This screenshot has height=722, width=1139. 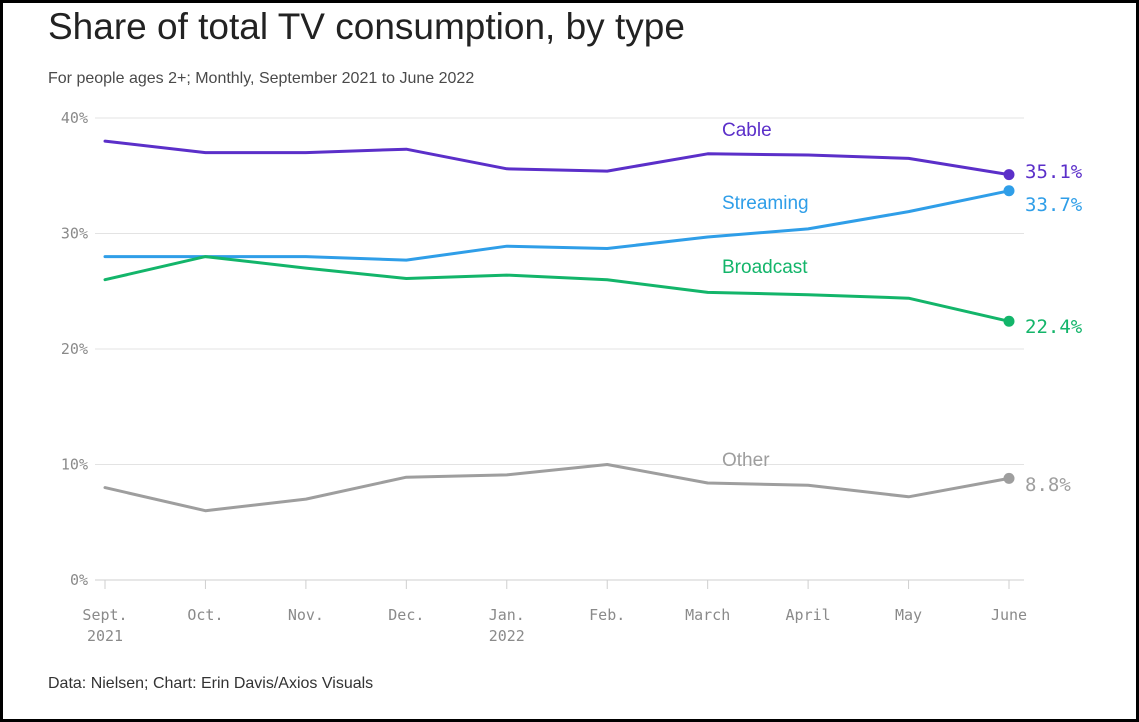 I want to click on x-tick-label: March, so click(x=707, y=615).